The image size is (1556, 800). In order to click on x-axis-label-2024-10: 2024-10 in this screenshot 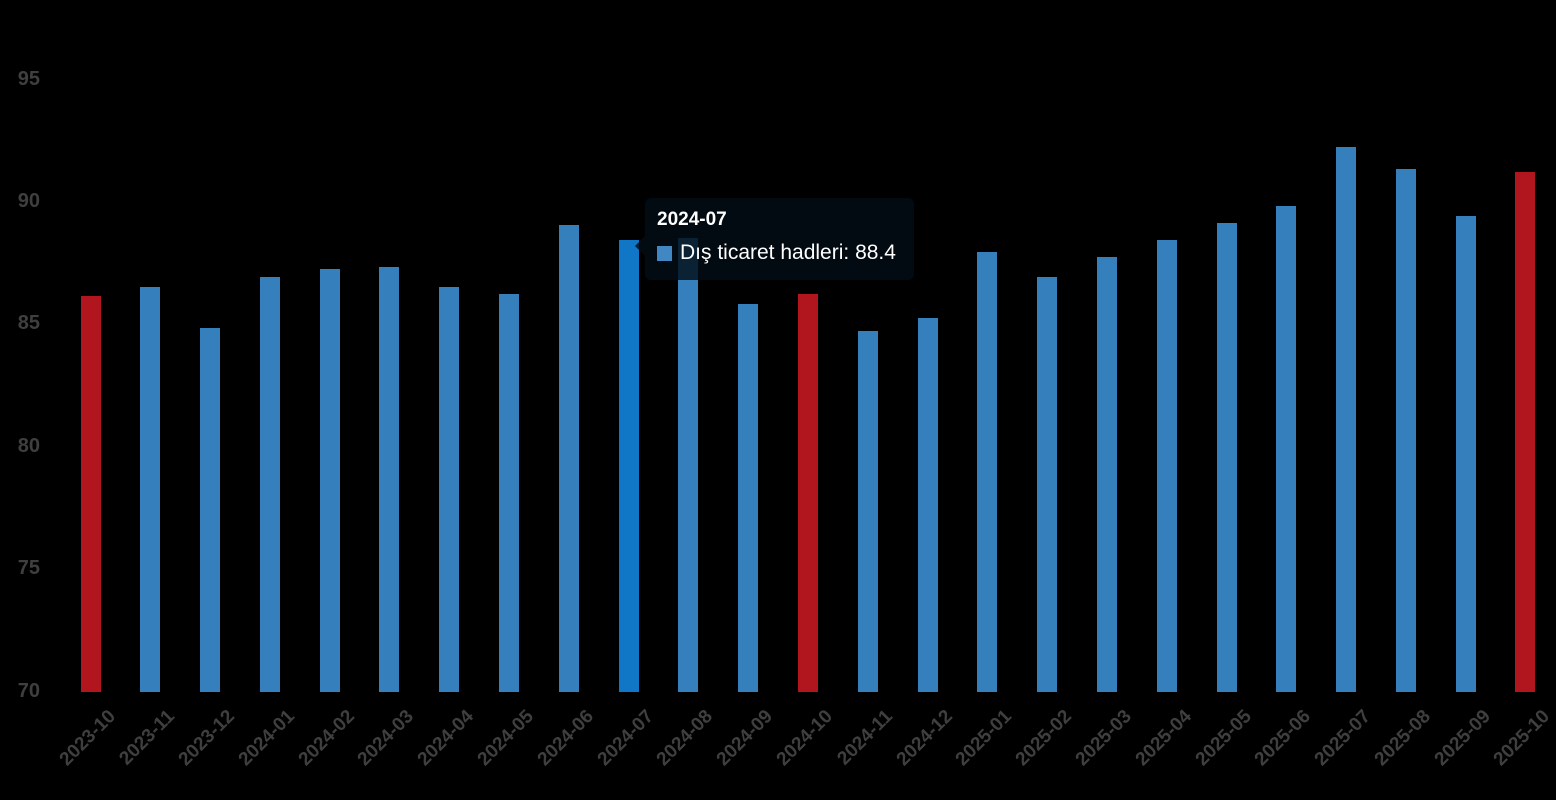, I will do `click(804, 738)`.